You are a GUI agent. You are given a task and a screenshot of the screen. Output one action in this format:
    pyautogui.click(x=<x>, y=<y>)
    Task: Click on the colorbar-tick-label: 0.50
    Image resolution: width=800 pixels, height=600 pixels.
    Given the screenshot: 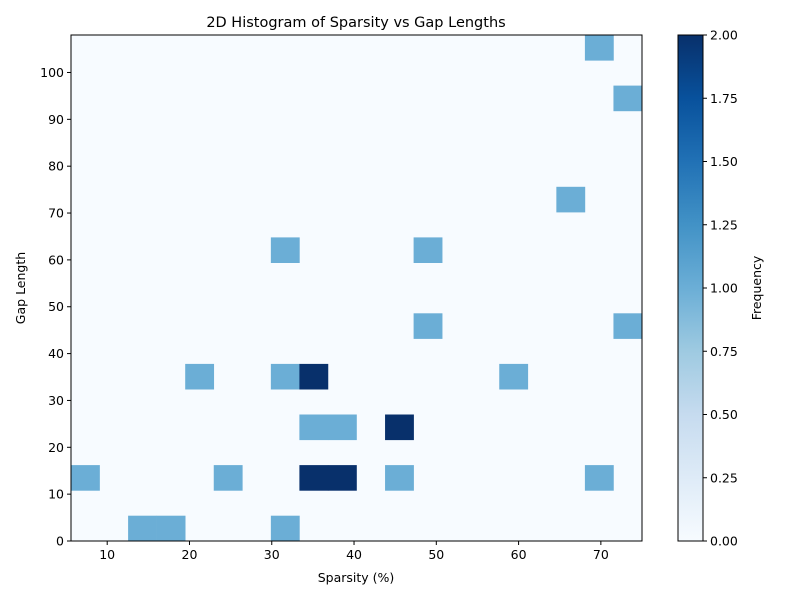 What is the action you would take?
    pyautogui.click(x=724, y=414)
    